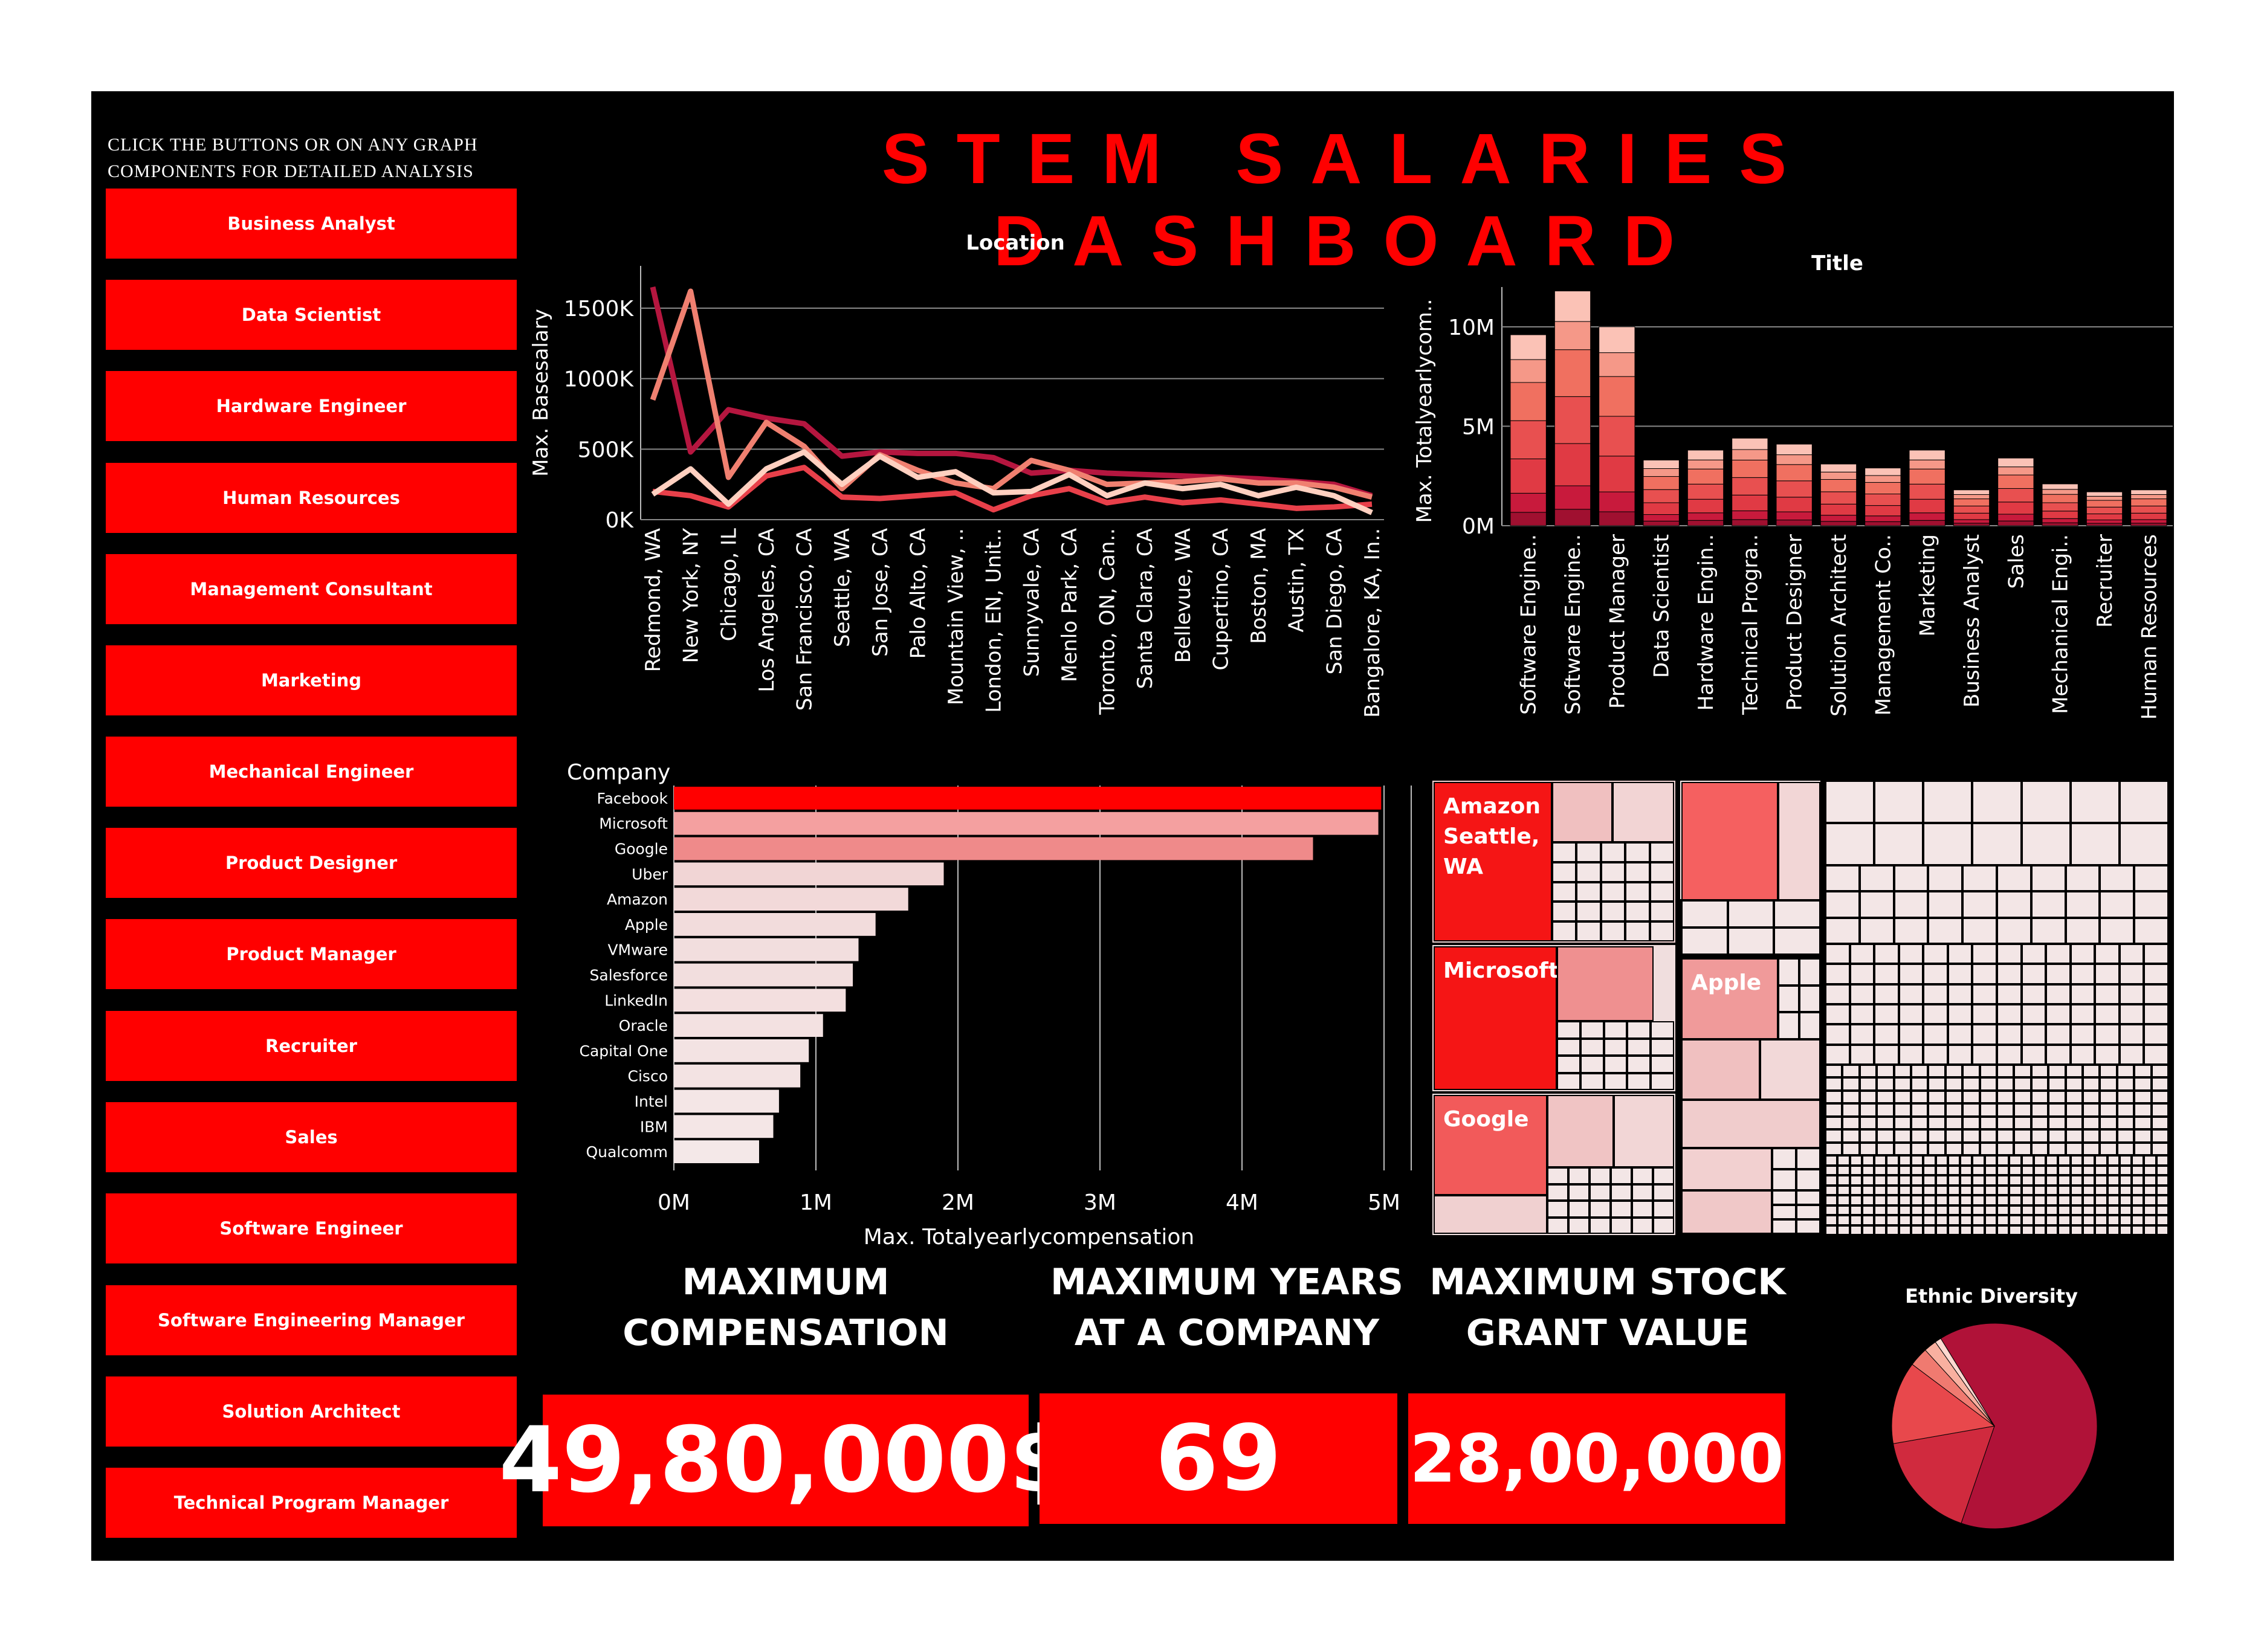  Describe the element at coordinates (311, 954) in the screenshot. I see `filter-button-product-manager: Product Manager` at that location.